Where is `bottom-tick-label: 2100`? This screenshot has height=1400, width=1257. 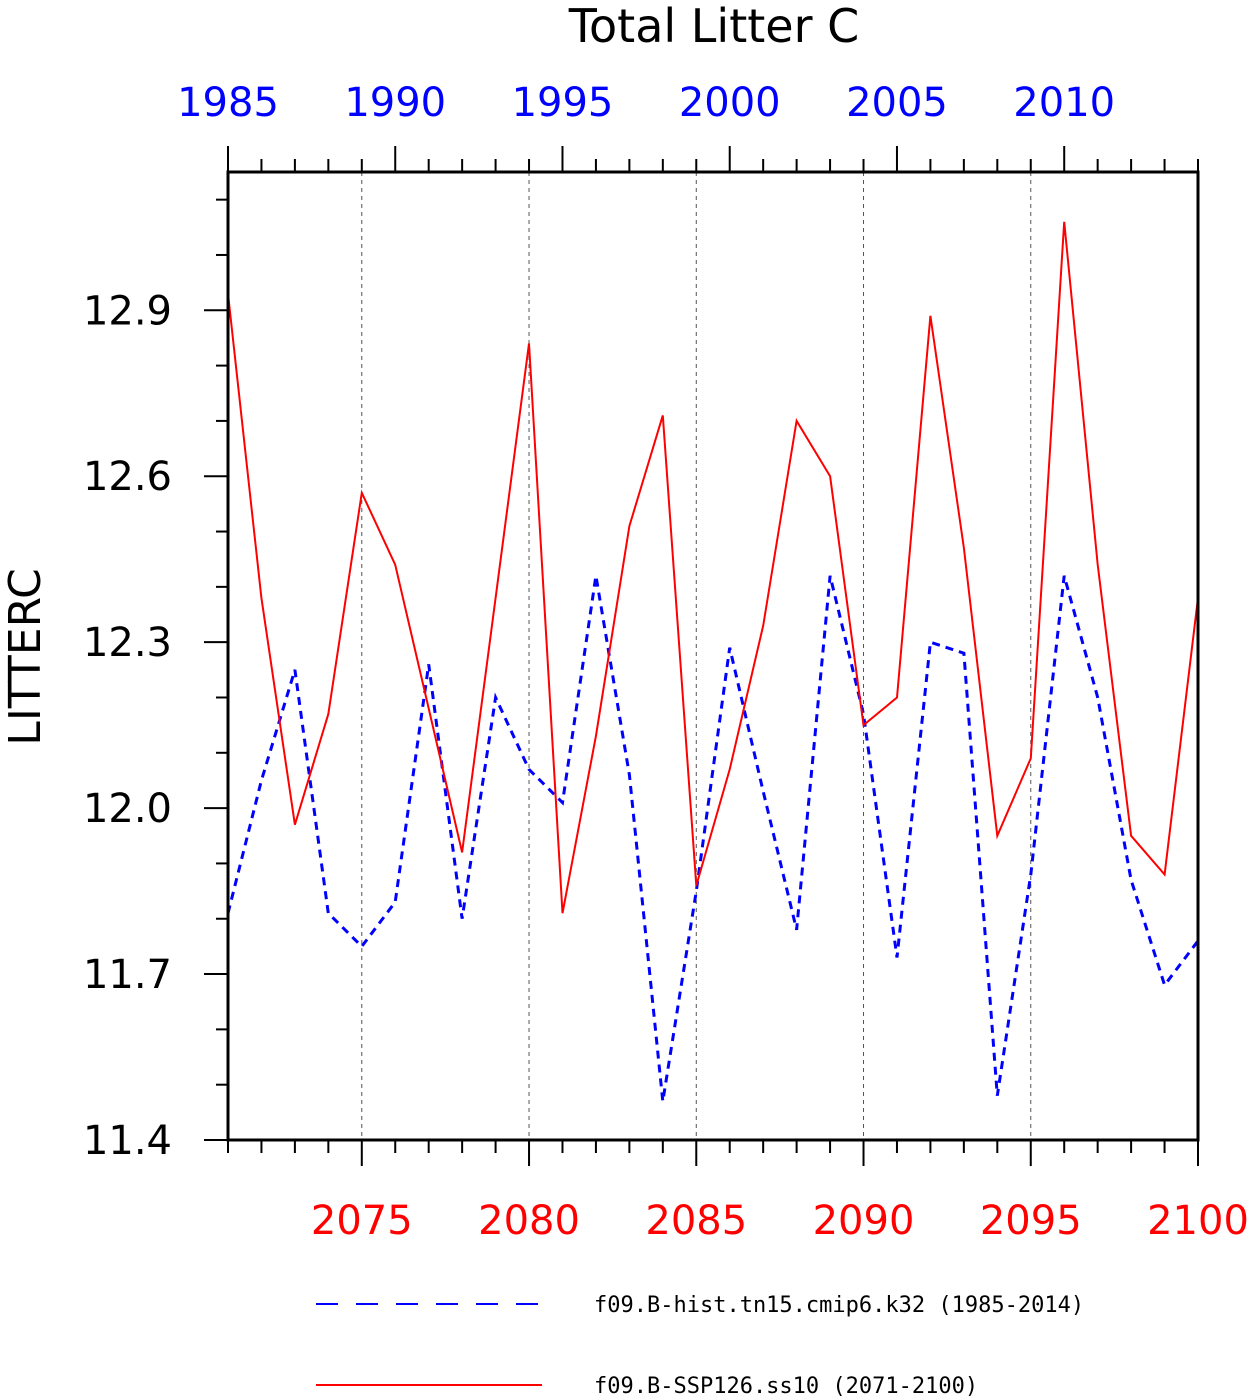 bottom-tick-label: 2100 is located at coordinates (1198, 1221).